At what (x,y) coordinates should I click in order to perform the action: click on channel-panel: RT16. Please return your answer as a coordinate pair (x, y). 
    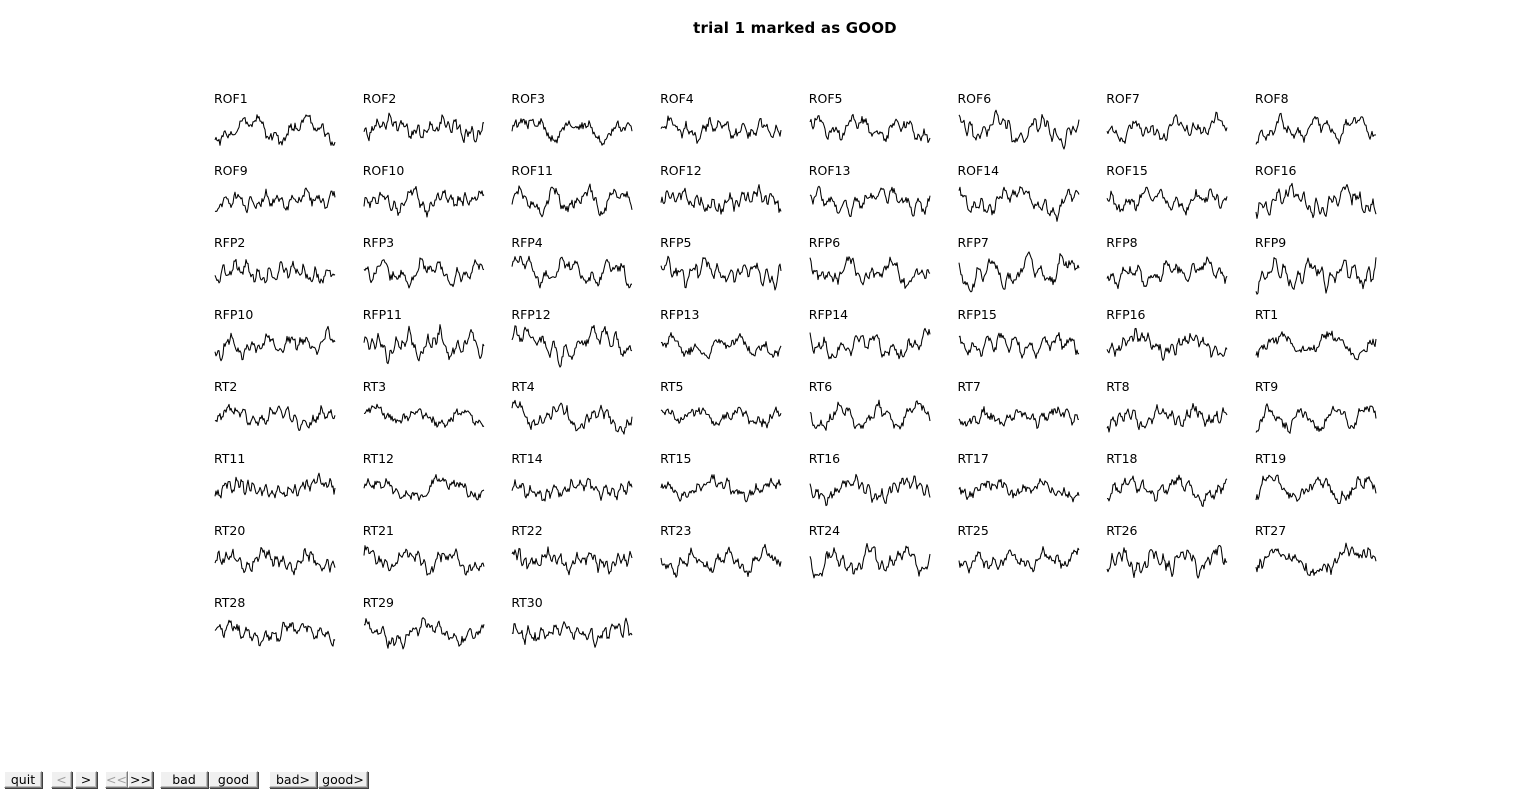
    Looking at the image, I should click on (870, 487).